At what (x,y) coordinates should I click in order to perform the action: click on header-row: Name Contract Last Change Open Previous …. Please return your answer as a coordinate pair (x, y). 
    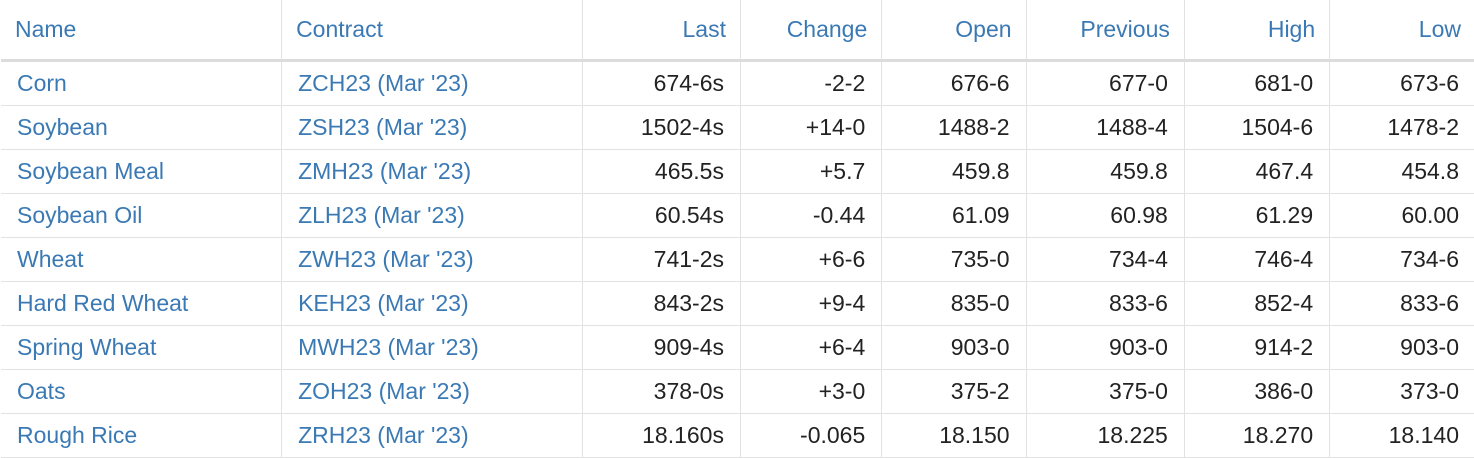
    Looking at the image, I should click on (737, 31).